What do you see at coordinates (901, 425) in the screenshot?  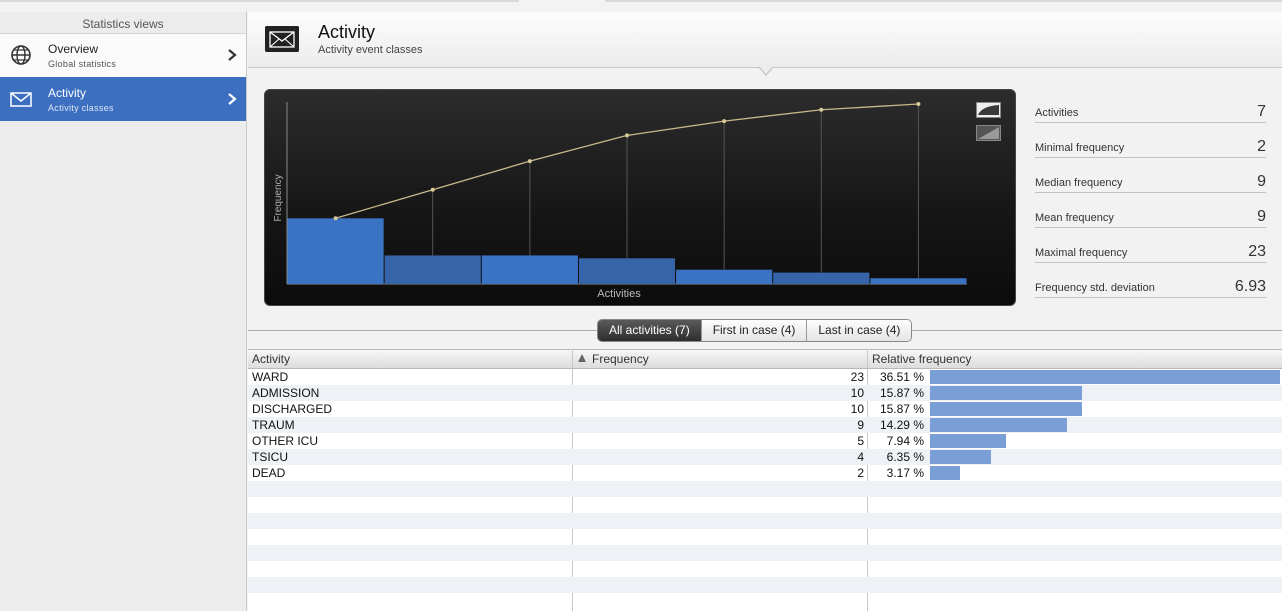 I see `cell-relative-frequency: 14.29 %` at bounding box center [901, 425].